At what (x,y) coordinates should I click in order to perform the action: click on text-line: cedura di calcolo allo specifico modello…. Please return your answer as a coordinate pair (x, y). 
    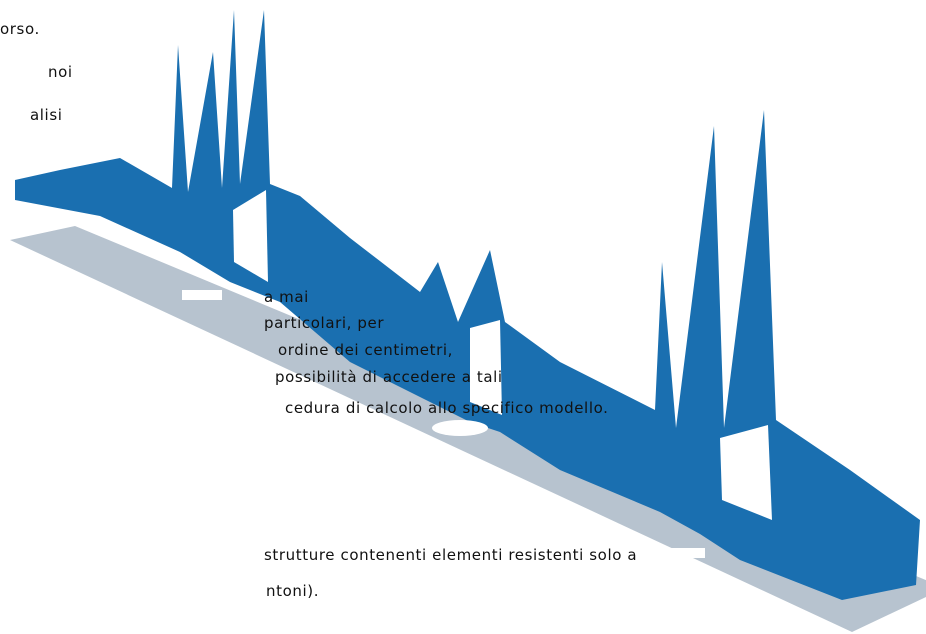
    Looking at the image, I should click on (447, 408).